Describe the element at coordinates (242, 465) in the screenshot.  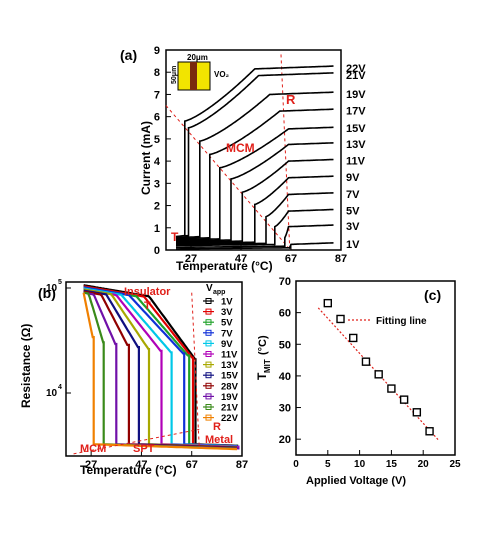
I see `panel-b-xtick-label: 87` at that location.